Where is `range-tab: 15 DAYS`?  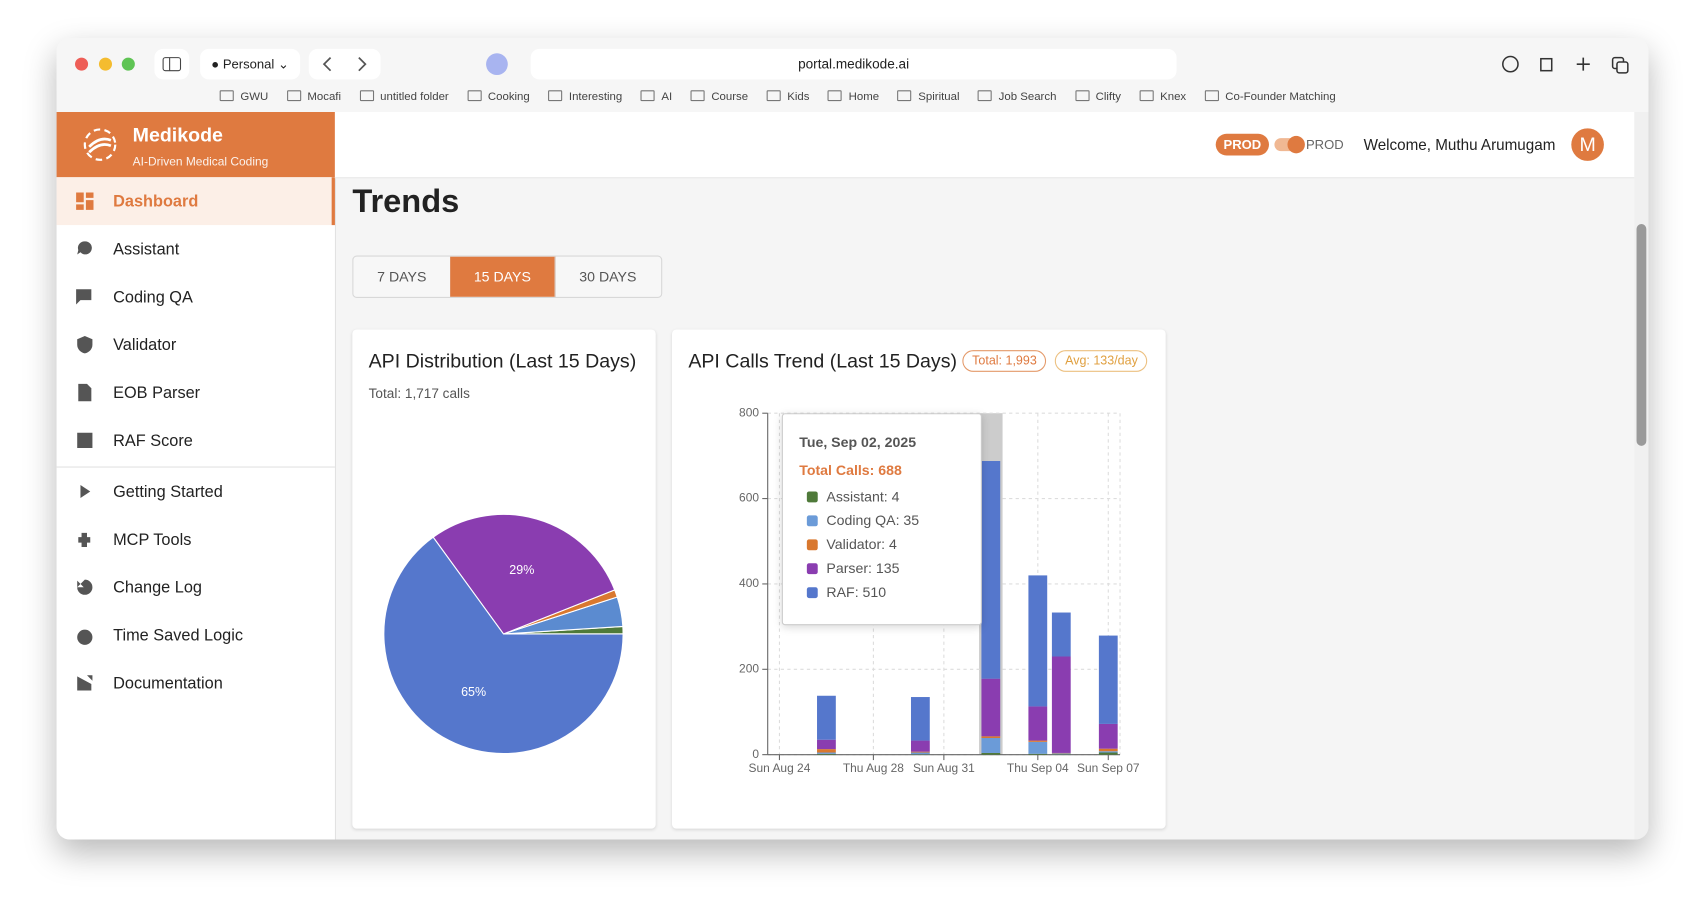 range-tab: 15 DAYS is located at coordinates (503, 276).